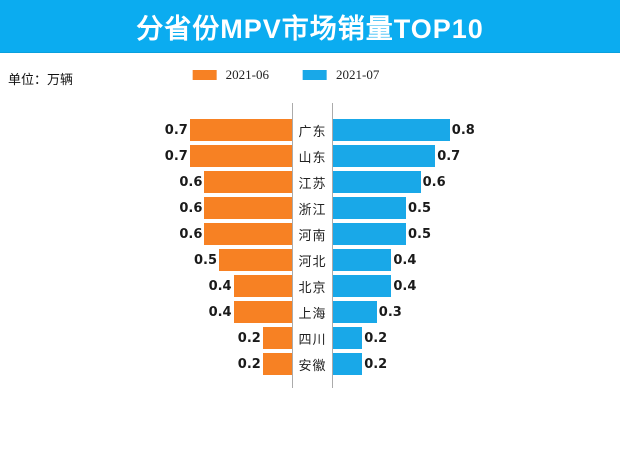 This screenshot has width=620, height=465. I want to click on category-row: 四川, so click(312, 338).